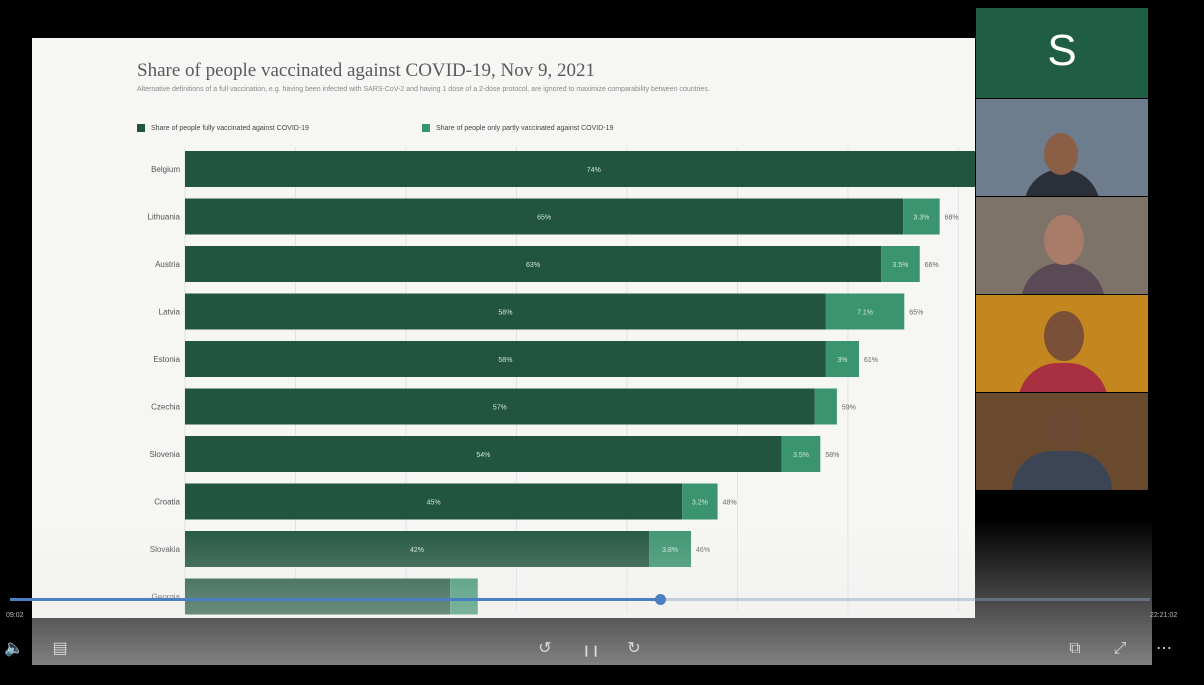 The width and height of the screenshot is (1204, 685). I want to click on data-label-partial: 3.3%, so click(921, 218).